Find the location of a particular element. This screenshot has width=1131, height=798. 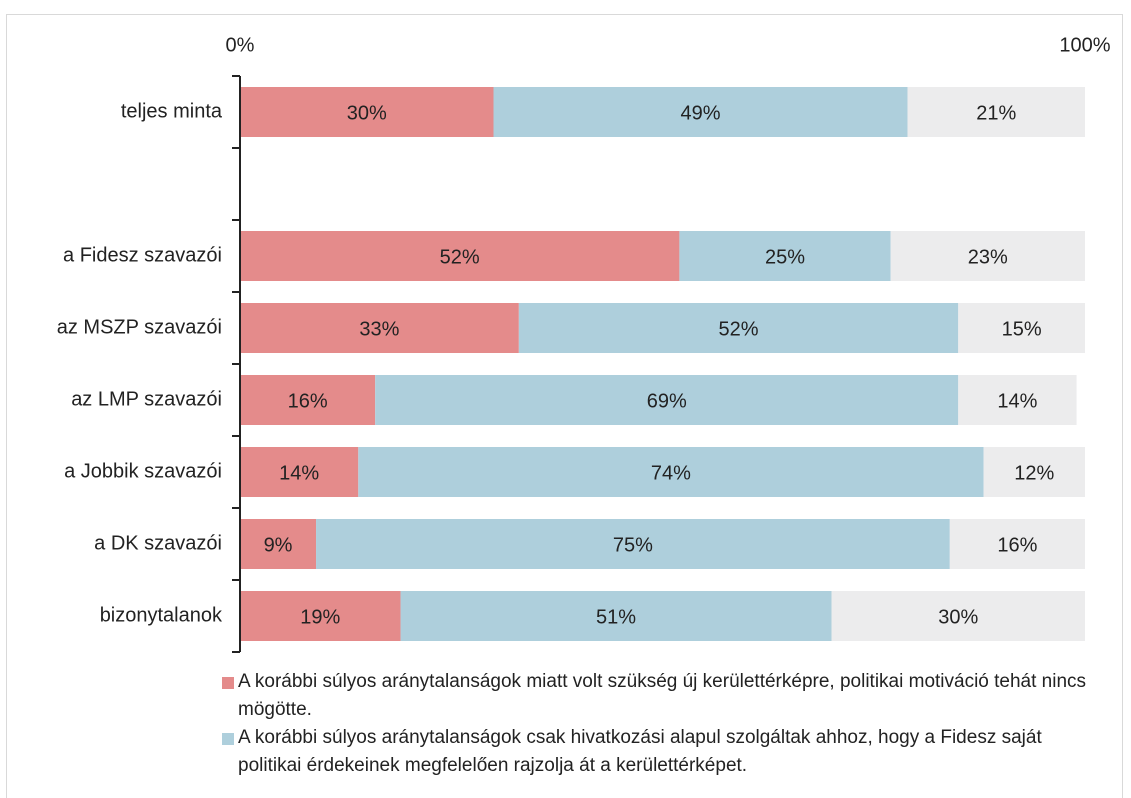

y-tick-label: az LMP szavazói is located at coordinates (146, 399).